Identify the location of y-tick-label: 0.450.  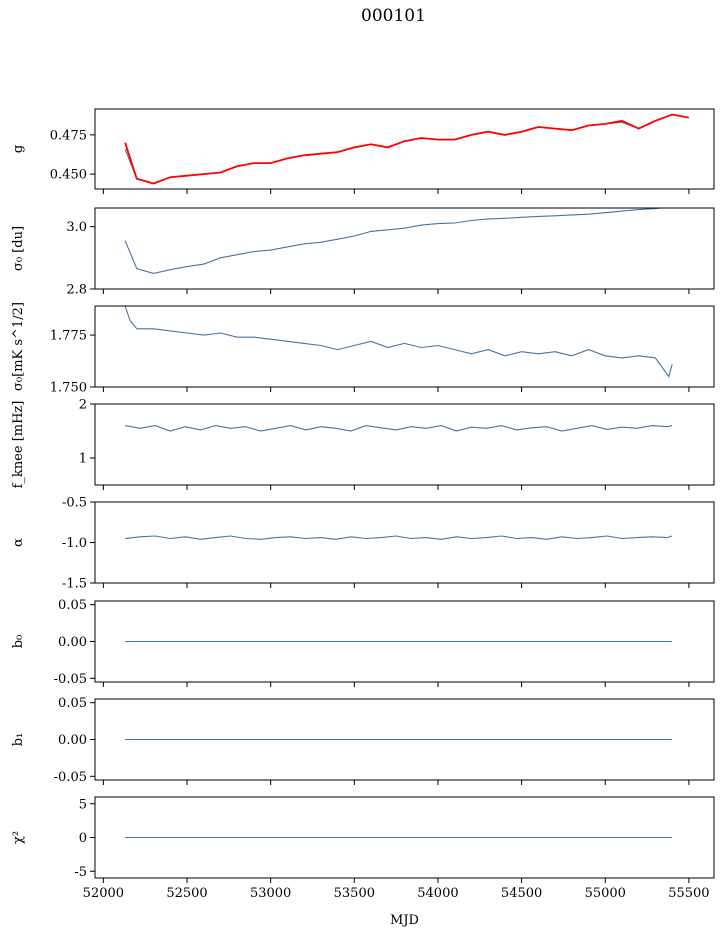
(68, 175).